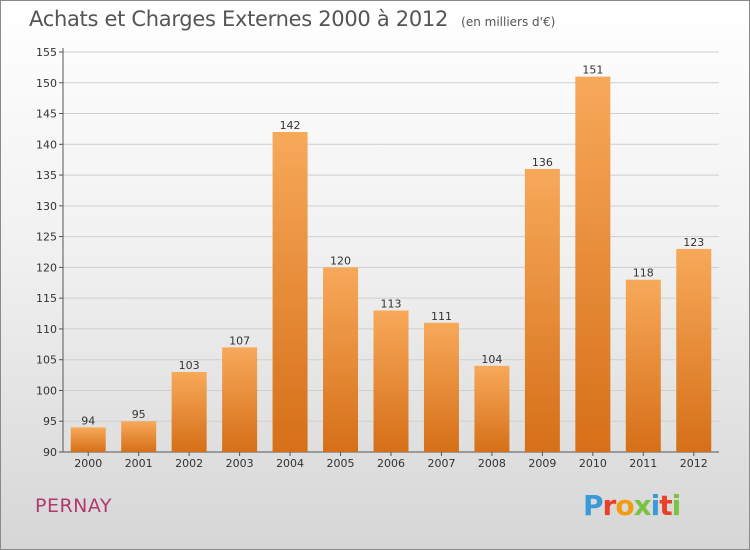  Describe the element at coordinates (542, 162) in the screenshot. I see `bar-value-label: 136` at that location.